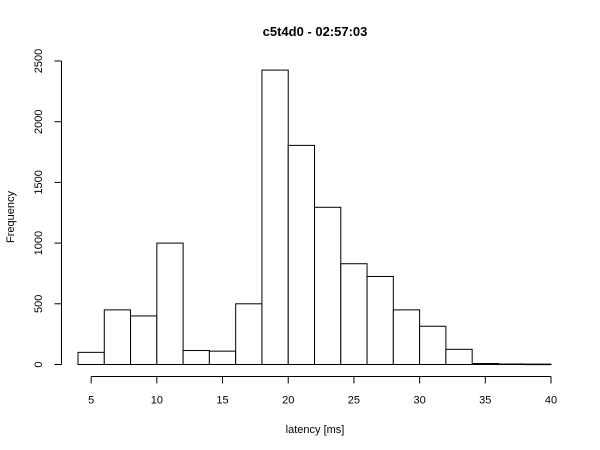  What do you see at coordinates (39, 364) in the screenshot?
I see `y-tick-label: 0` at bounding box center [39, 364].